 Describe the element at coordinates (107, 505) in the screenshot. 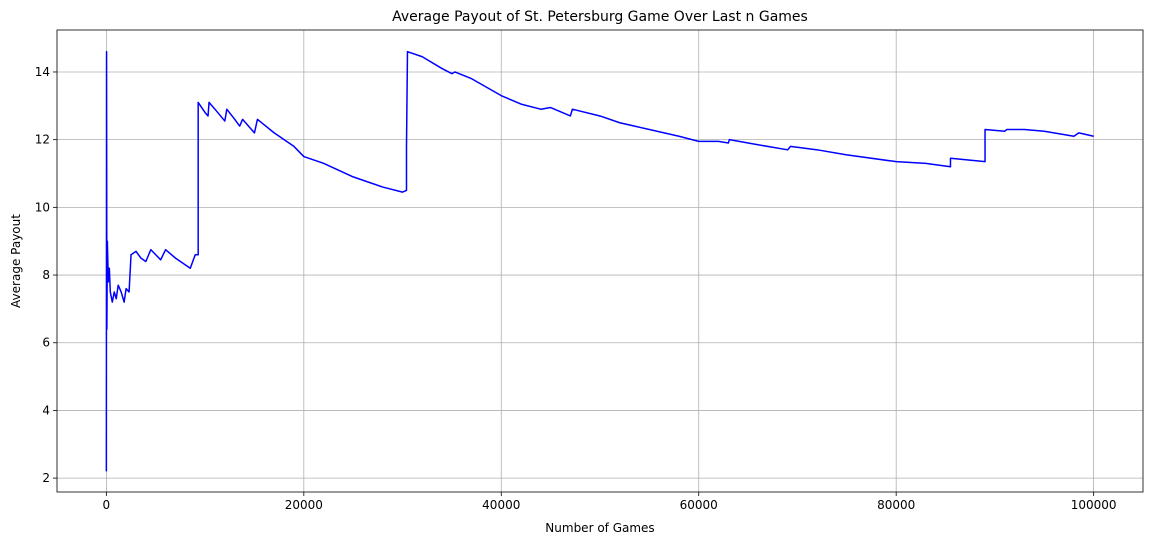

I see `x-tick-label: 0` at that location.